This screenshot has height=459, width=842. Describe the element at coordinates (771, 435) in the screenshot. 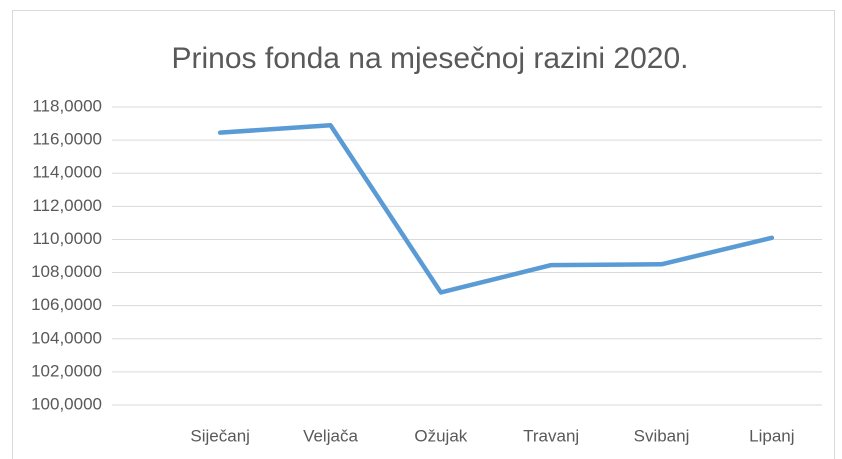

I see `x-tick-label: Lipanj` at that location.